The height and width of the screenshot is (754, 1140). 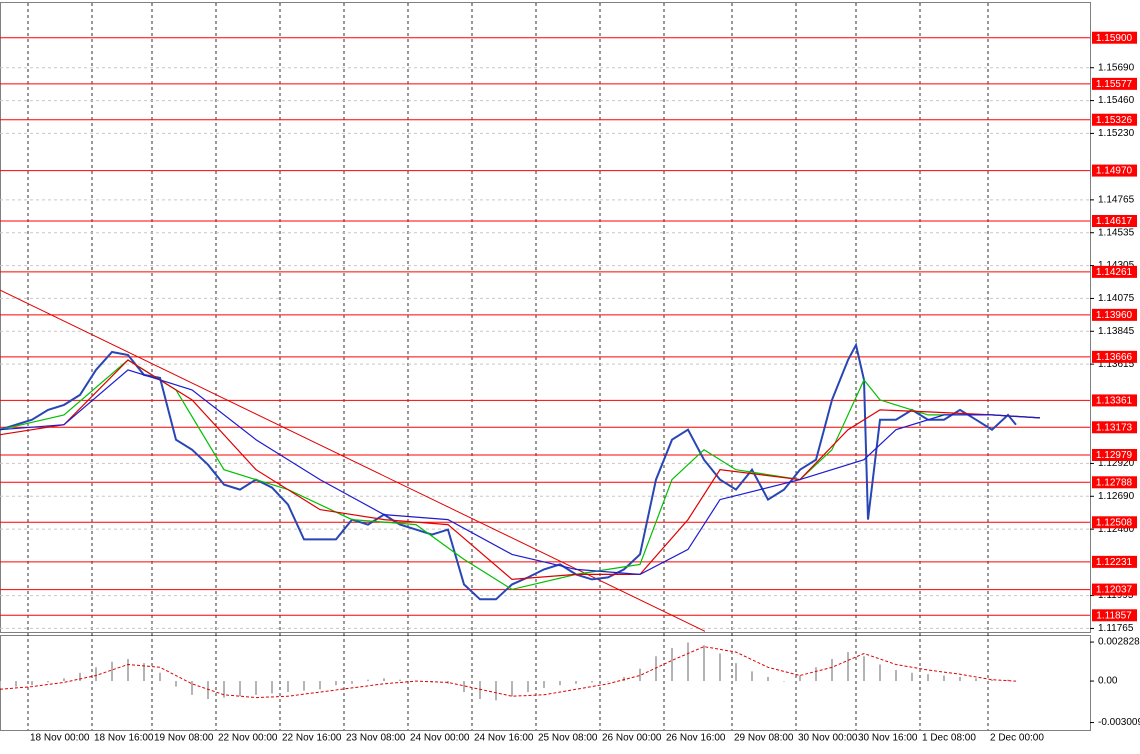 What do you see at coordinates (949, 738) in the screenshot?
I see `x-tick-label: 1 Dec 08:00` at bounding box center [949, 738].